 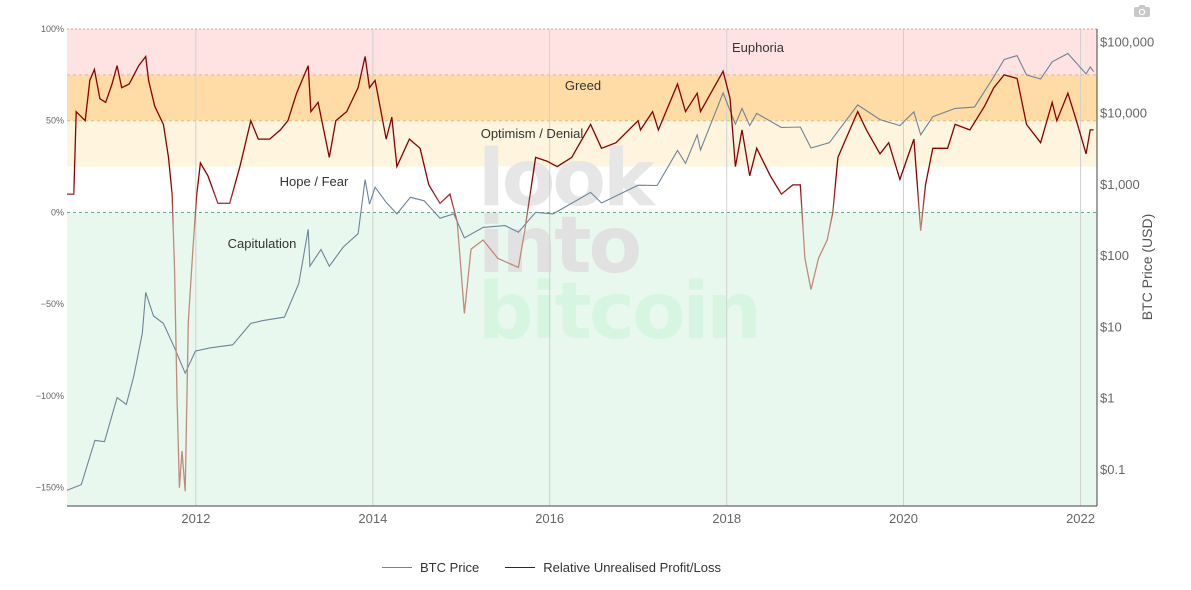 What do you see at coordinates (638, 518) in the screenshot?
I see `x-axis-ticks: 2012 2014 2016 2018 2020 2022` at bounding box center [638, 518].